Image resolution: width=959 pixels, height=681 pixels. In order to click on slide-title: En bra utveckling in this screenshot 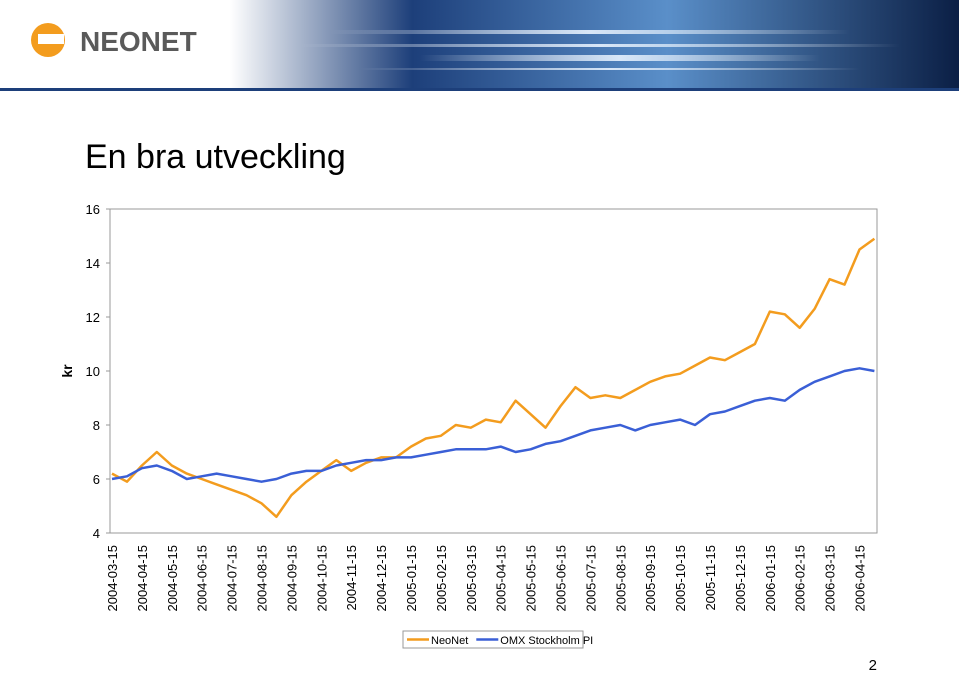, I will do `click(215, 157)`.